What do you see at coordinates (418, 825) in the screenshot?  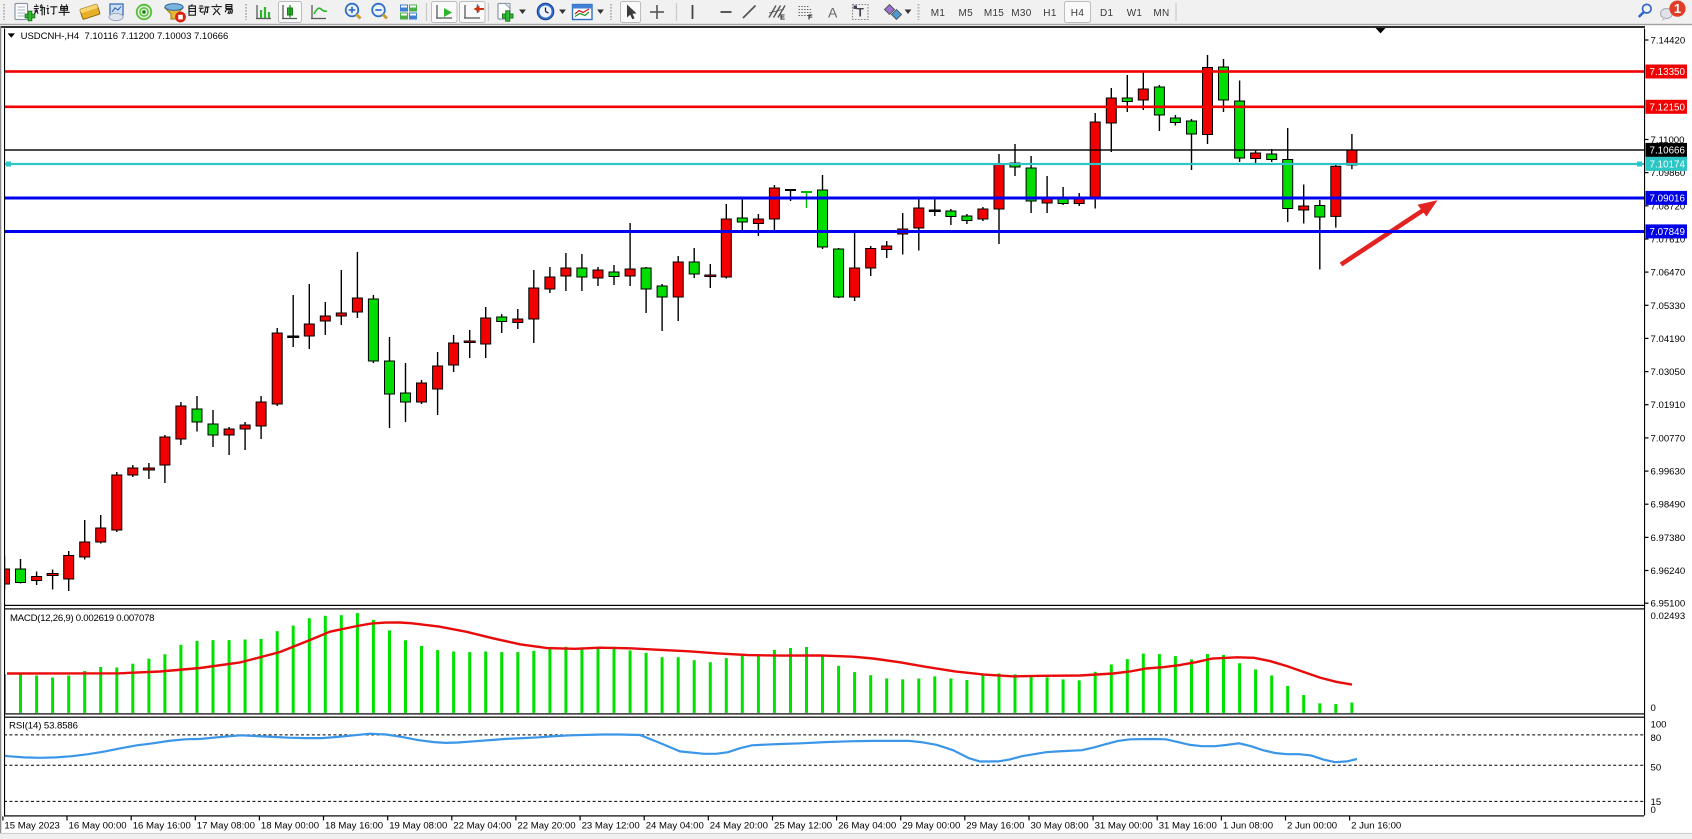 I see `svg-text: 19 May 08:00` at bounding box center [418, 825].